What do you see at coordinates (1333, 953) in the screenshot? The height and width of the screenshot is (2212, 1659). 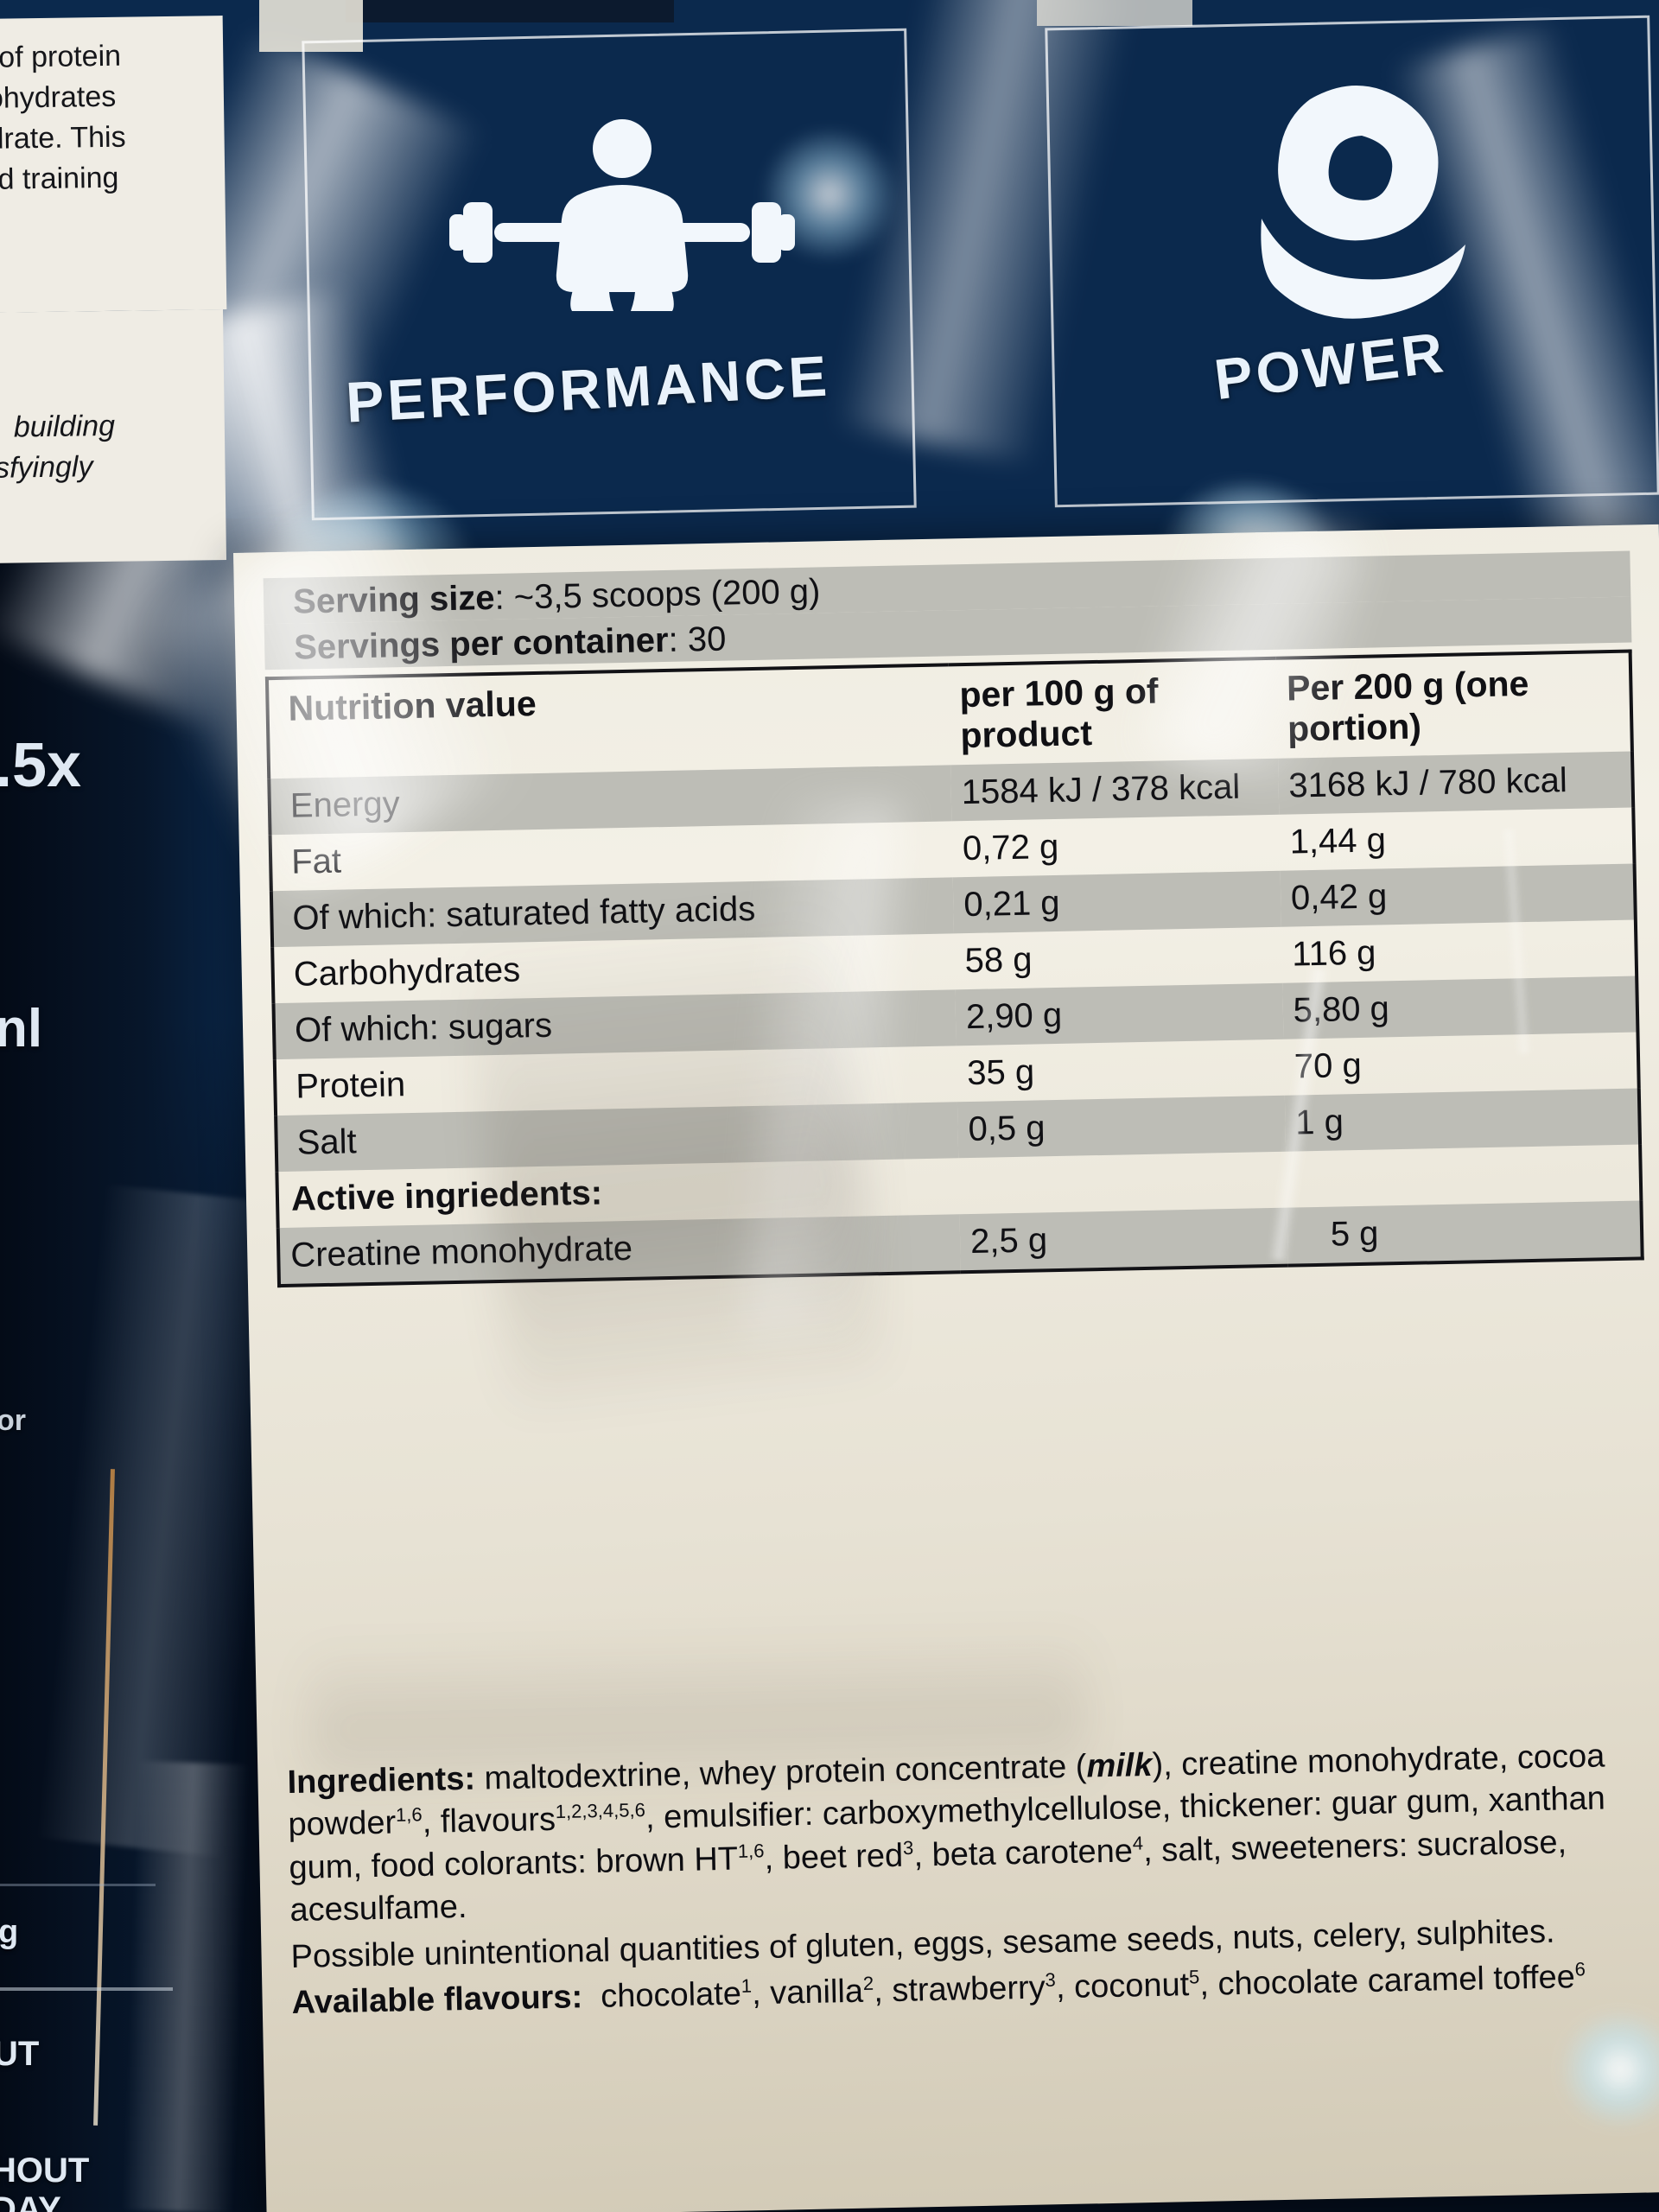 I see `row-per-200g: 116 g` at bounding box center [1333, 953].